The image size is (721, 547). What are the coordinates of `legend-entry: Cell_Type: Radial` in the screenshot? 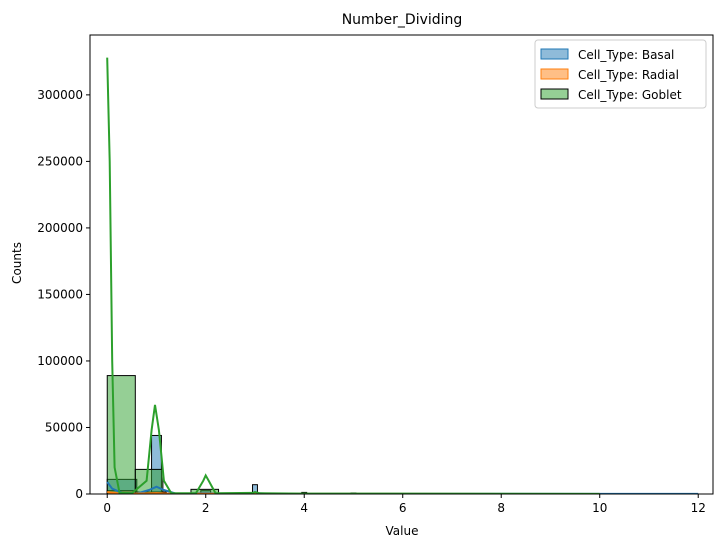 It's located at (628, 75).